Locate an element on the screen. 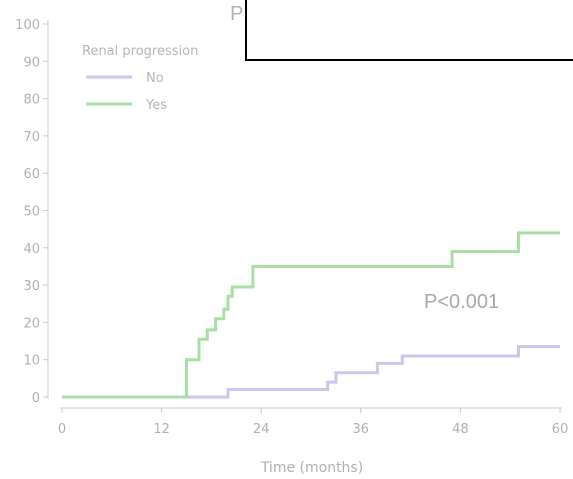 The height and width of the screenshot is (479, 573). x-tick-label: 24 is located at coordinates (261, 429).